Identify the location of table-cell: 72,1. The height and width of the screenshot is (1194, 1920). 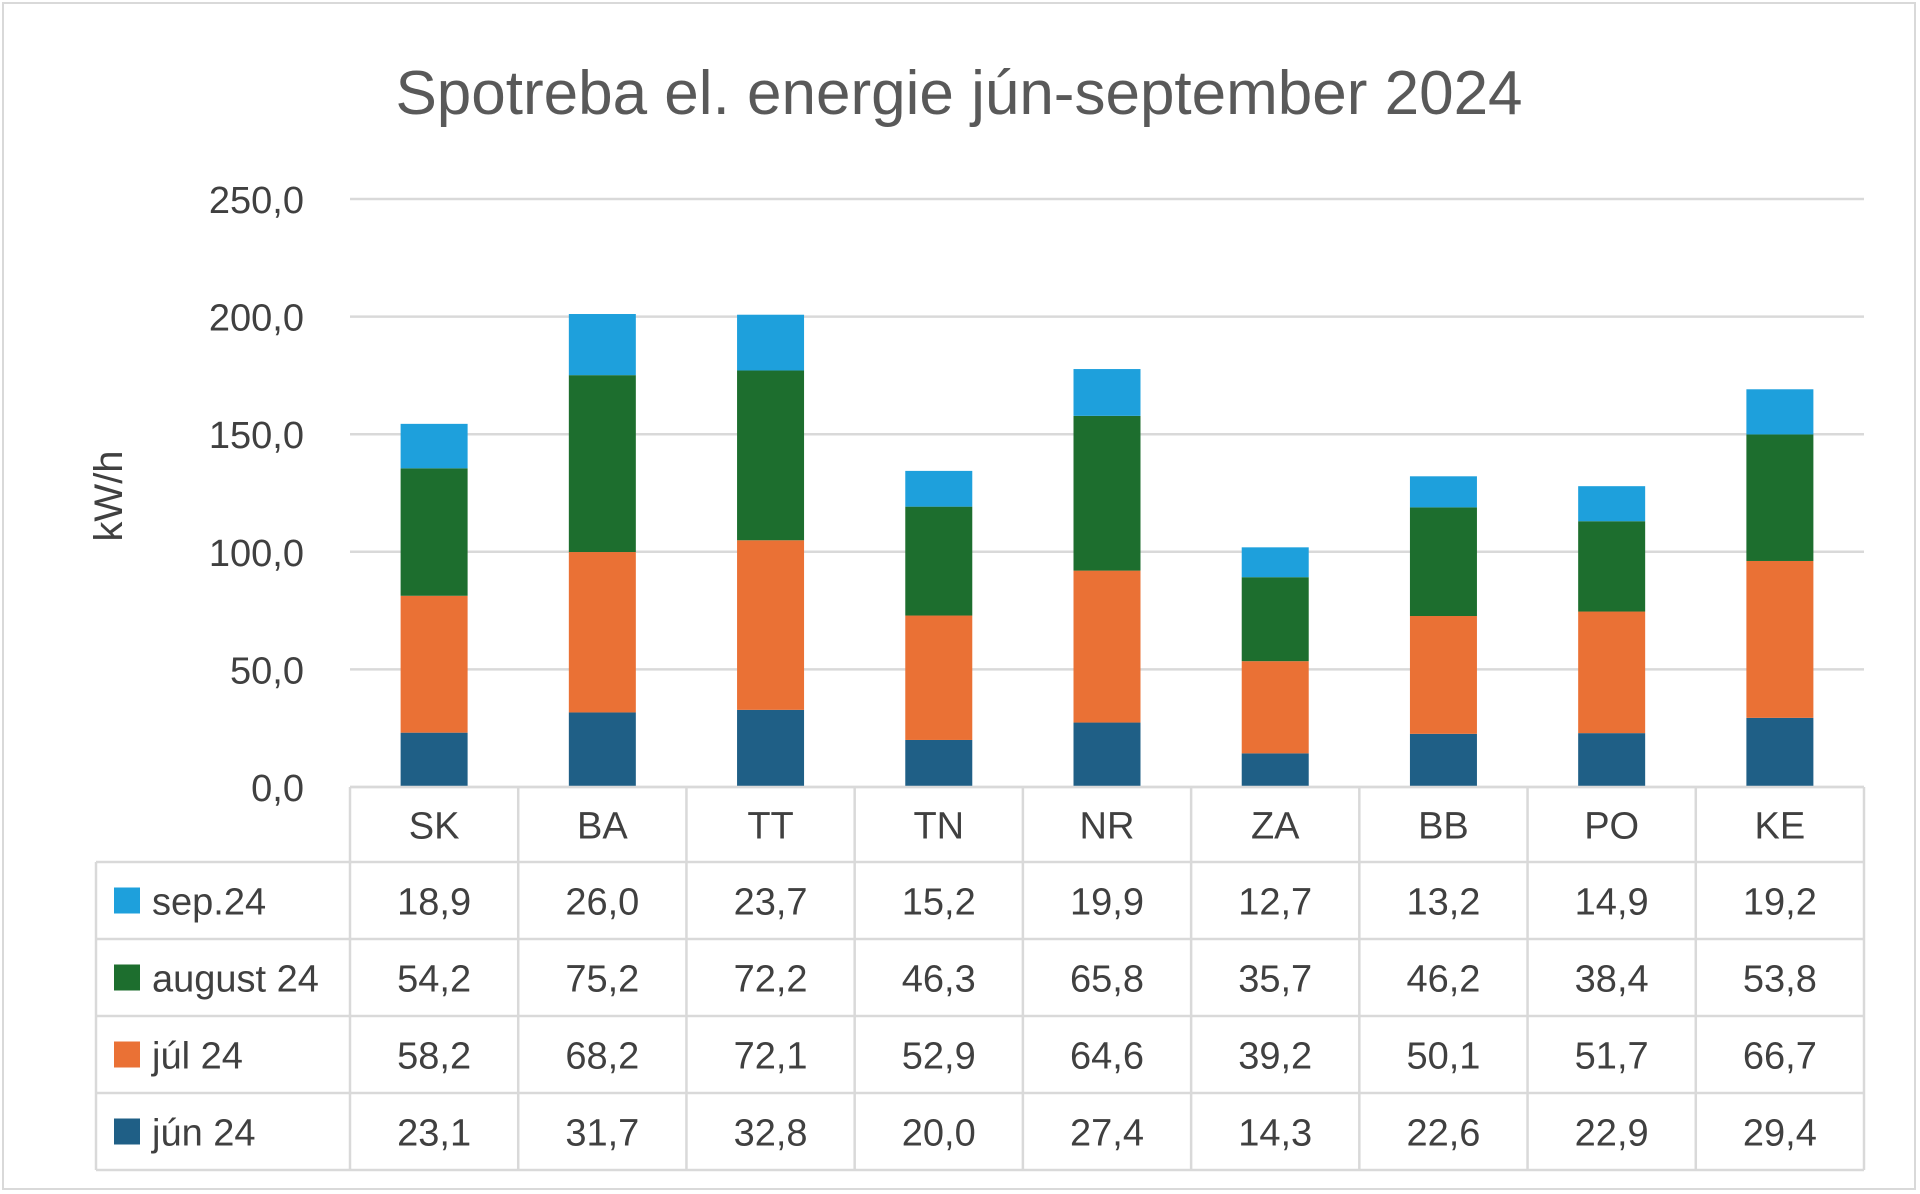
(771, 1057).